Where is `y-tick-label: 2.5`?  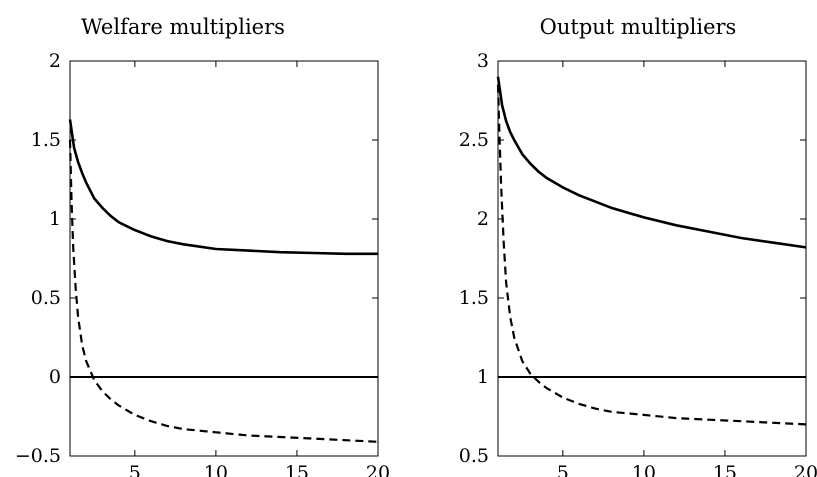
y-tick-label: 2.5 is located at coordinates (474, 140).